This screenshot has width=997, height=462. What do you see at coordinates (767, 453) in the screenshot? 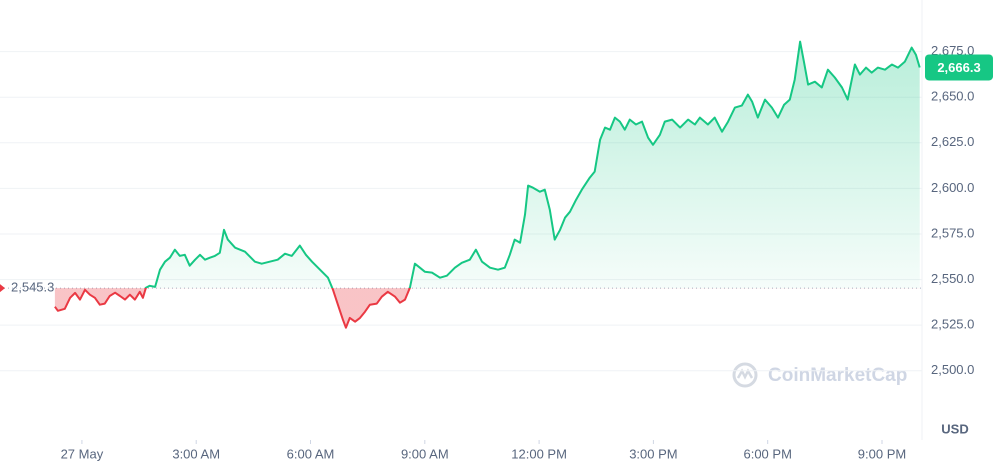
I see `x-tick-label: 6:00 PM` at bounding box center [767, 453].